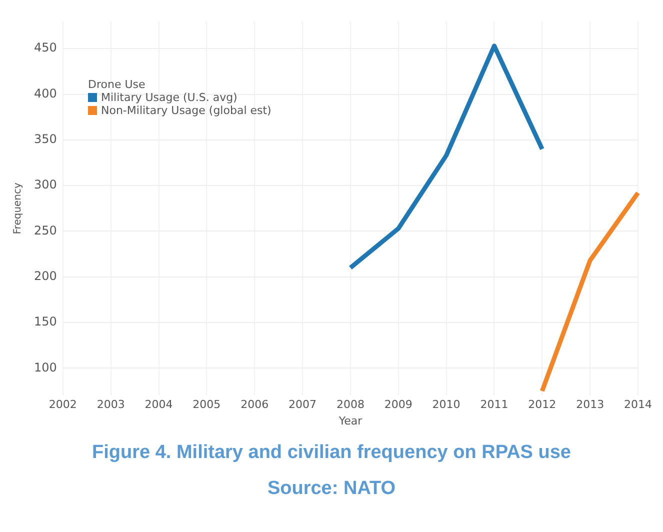 Image resolution: width=663 pixels, height=532 pixels. Describe the element at coordinates (45, 93) in the screenshot. I see `y-tick-label: 400` at that location.